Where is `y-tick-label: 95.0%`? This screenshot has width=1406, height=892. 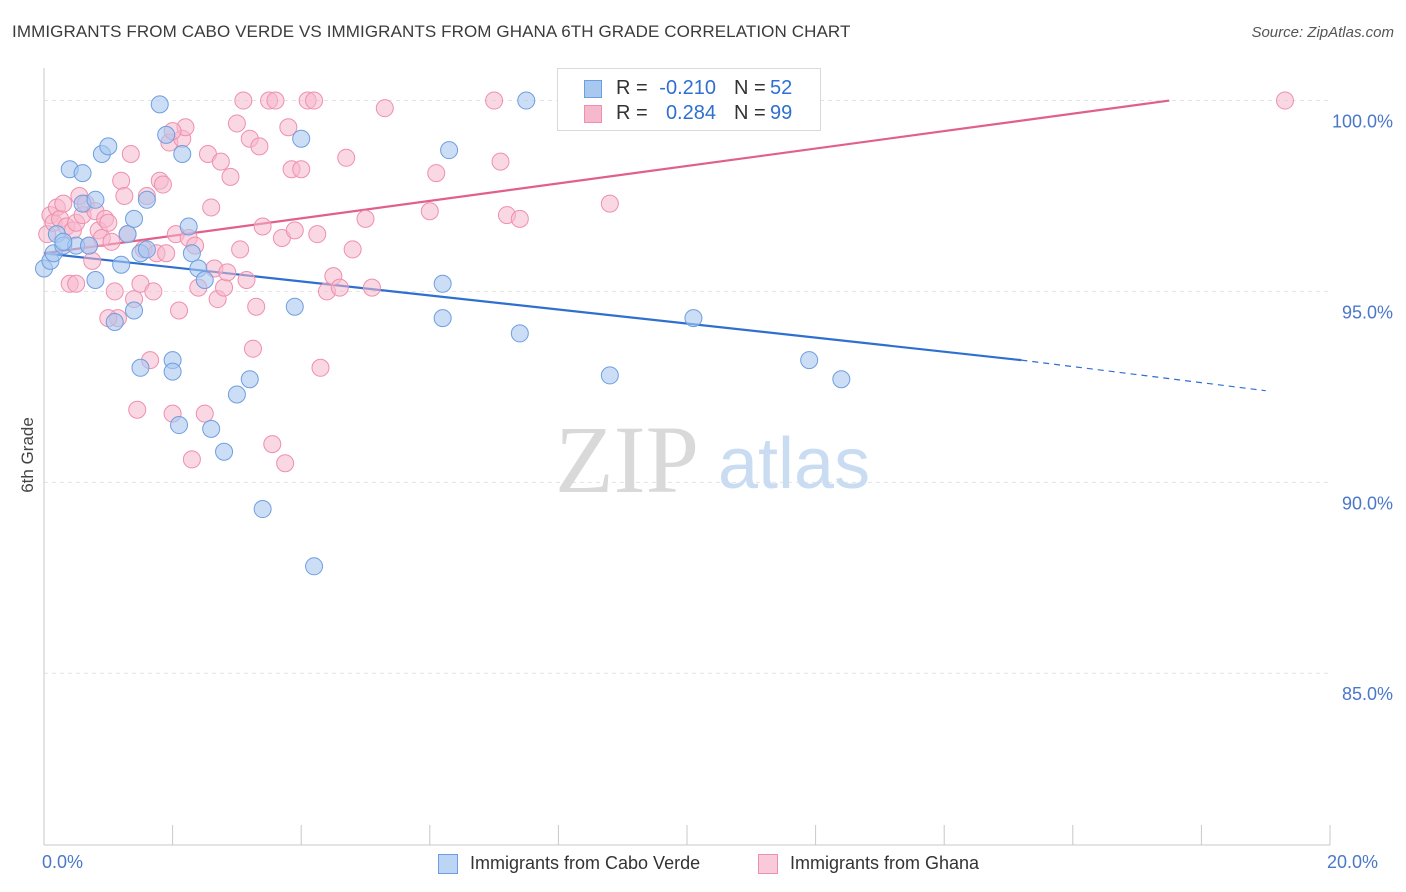 y-tick-label: 95.0% is located at coordinates (1367, 312).